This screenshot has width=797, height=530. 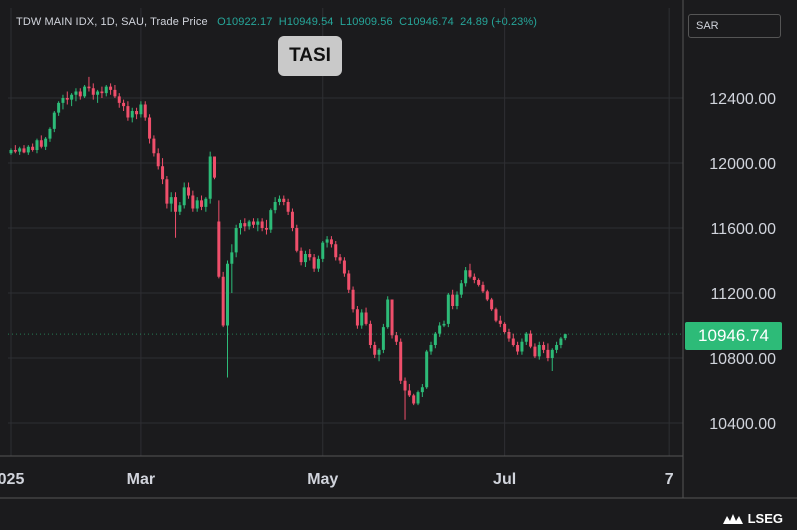 I want to click on change-pct: (+0.23%), so click(x=514, y=22).